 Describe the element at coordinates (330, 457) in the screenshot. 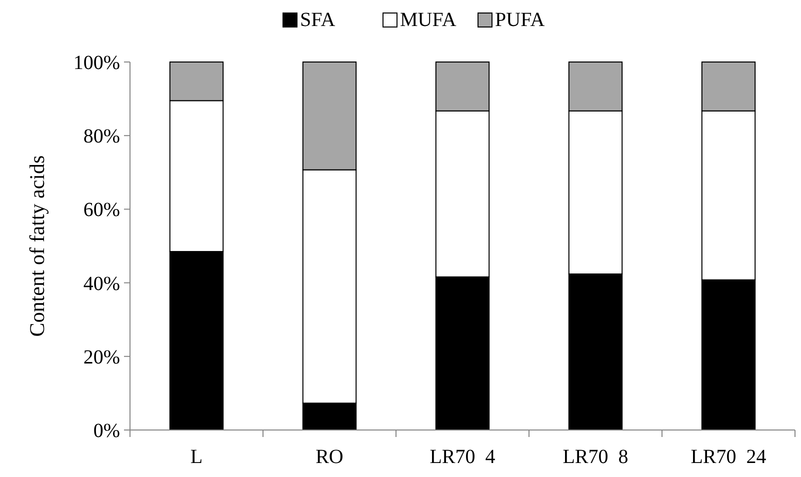

I see `x-tick-label: RO` at that location.